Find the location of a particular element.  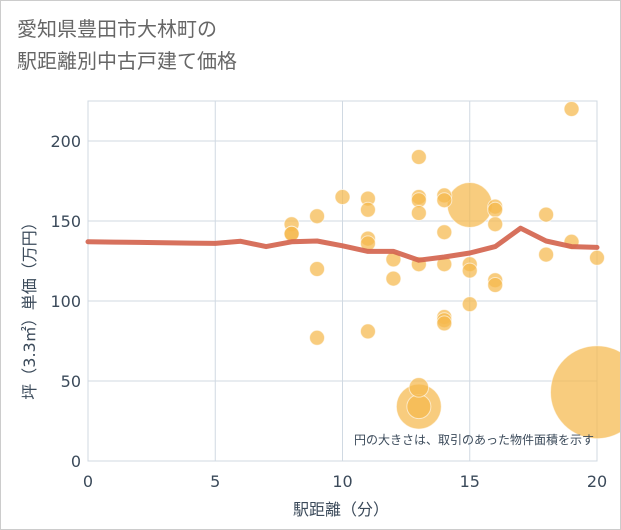

y-axis-label: 坪（3.3㎡）単価（万円） is located at coordinates (29, 306).